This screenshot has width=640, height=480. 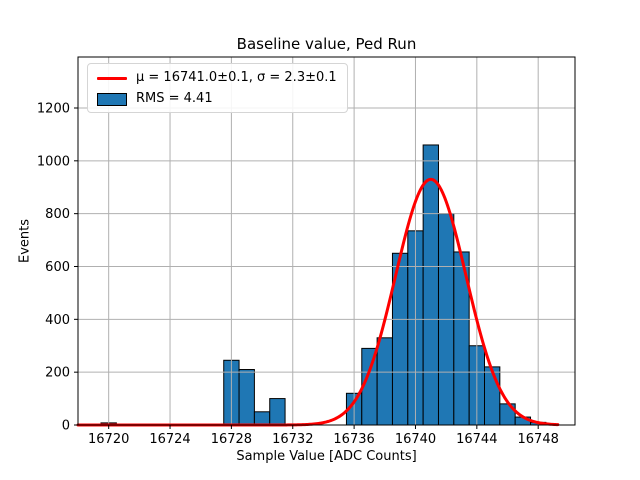 What do you see at coordinates (174, 98) in the screenshot?
I see `legend-rms-label: RMS = 4.41` at bounding box center [174, 98].